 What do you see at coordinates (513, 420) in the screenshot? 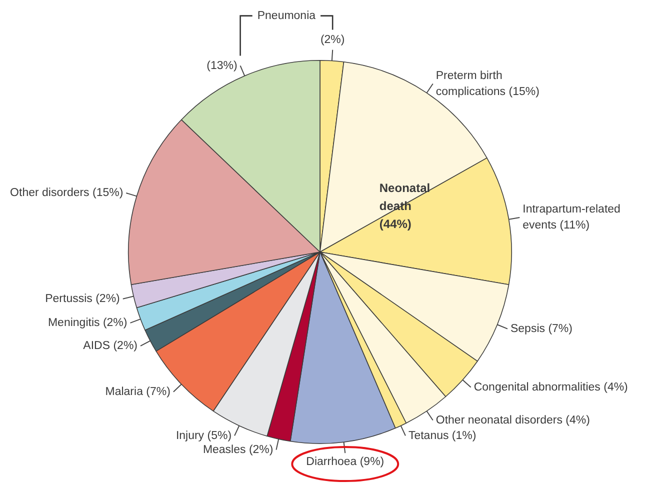
I see `slice-label: Other neonatal disorders (4%)` at bounding box center [513, 420].